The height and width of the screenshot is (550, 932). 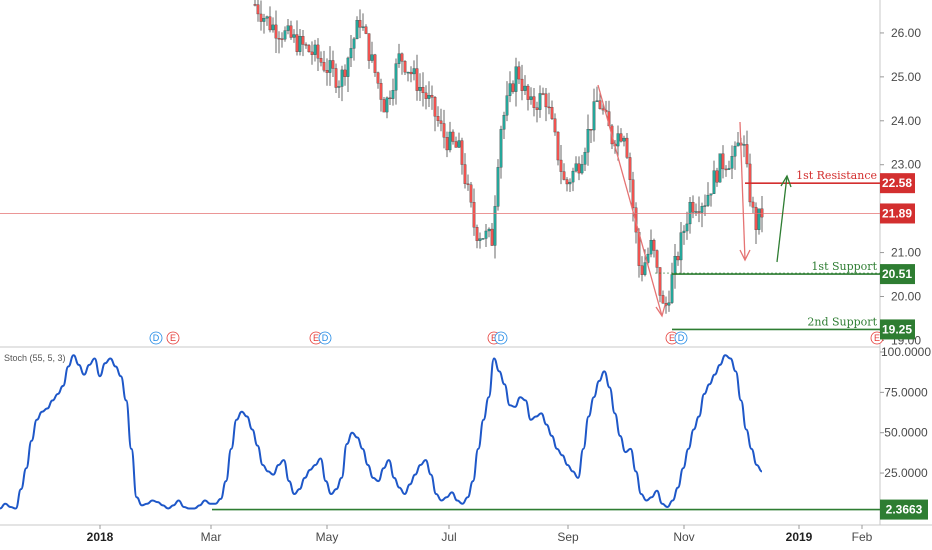 I want to click on annotation-arrows, so click(x=694, y=201).